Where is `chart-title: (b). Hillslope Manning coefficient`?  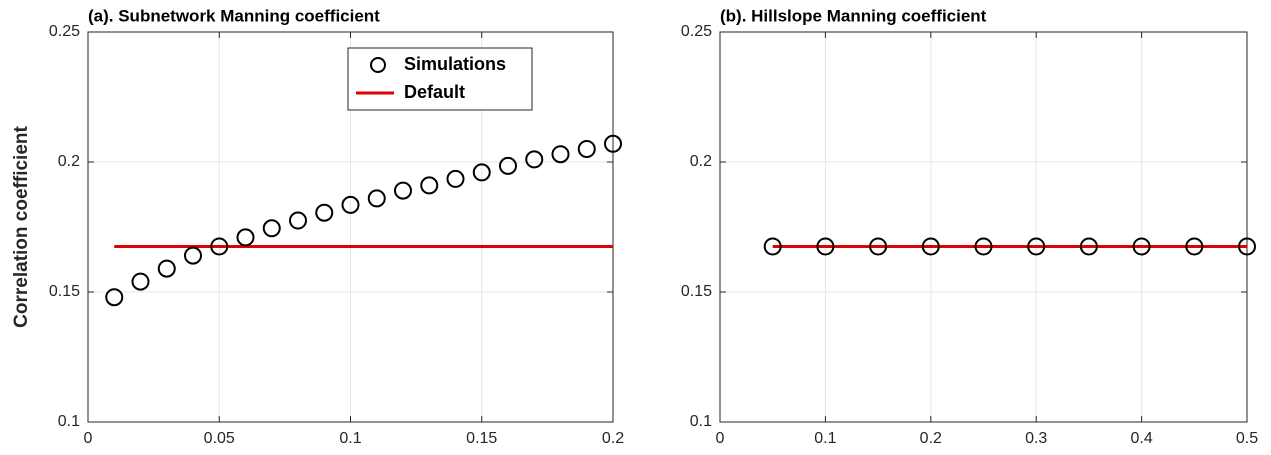
chart-title: (b). Hillslope Manning coefficient is located at coordinates (853, 15).